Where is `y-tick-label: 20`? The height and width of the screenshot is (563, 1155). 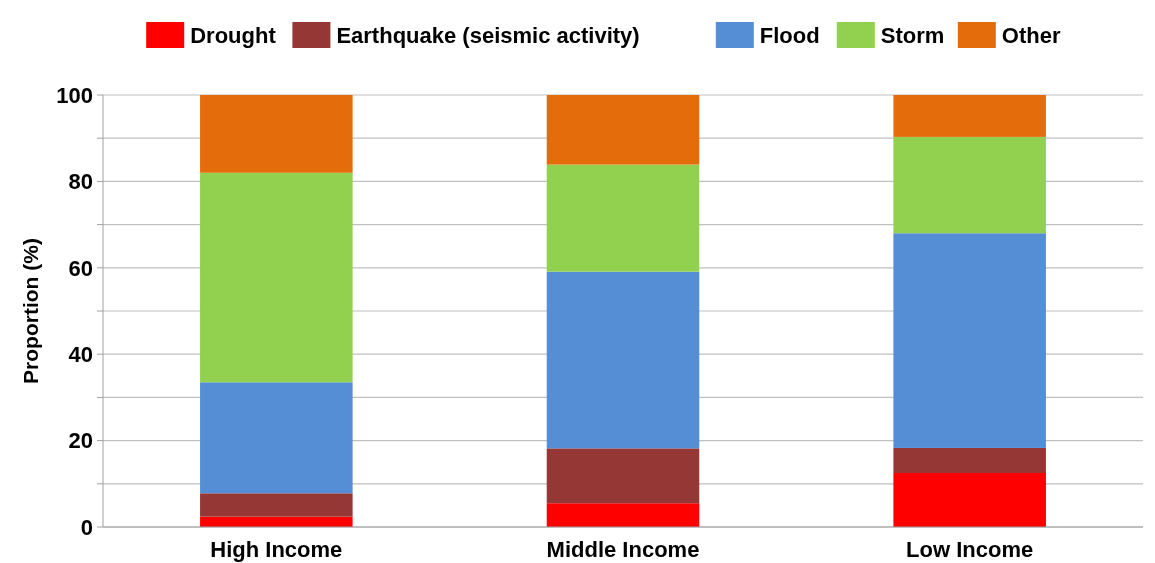
y-tick-label: 20 is located at coordinates (80, 441).